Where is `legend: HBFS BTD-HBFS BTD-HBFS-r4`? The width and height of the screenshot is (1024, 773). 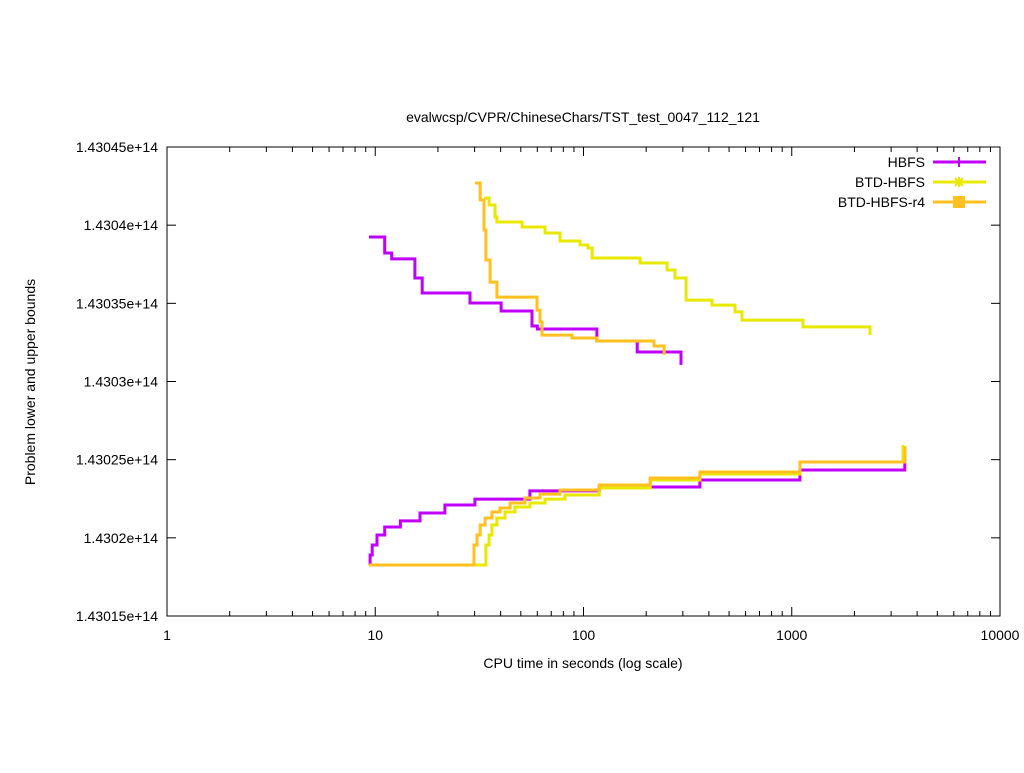
legend: HBFS BTD-HBFS BTD-HBFS-r4 is located at coordinates (912, 182).